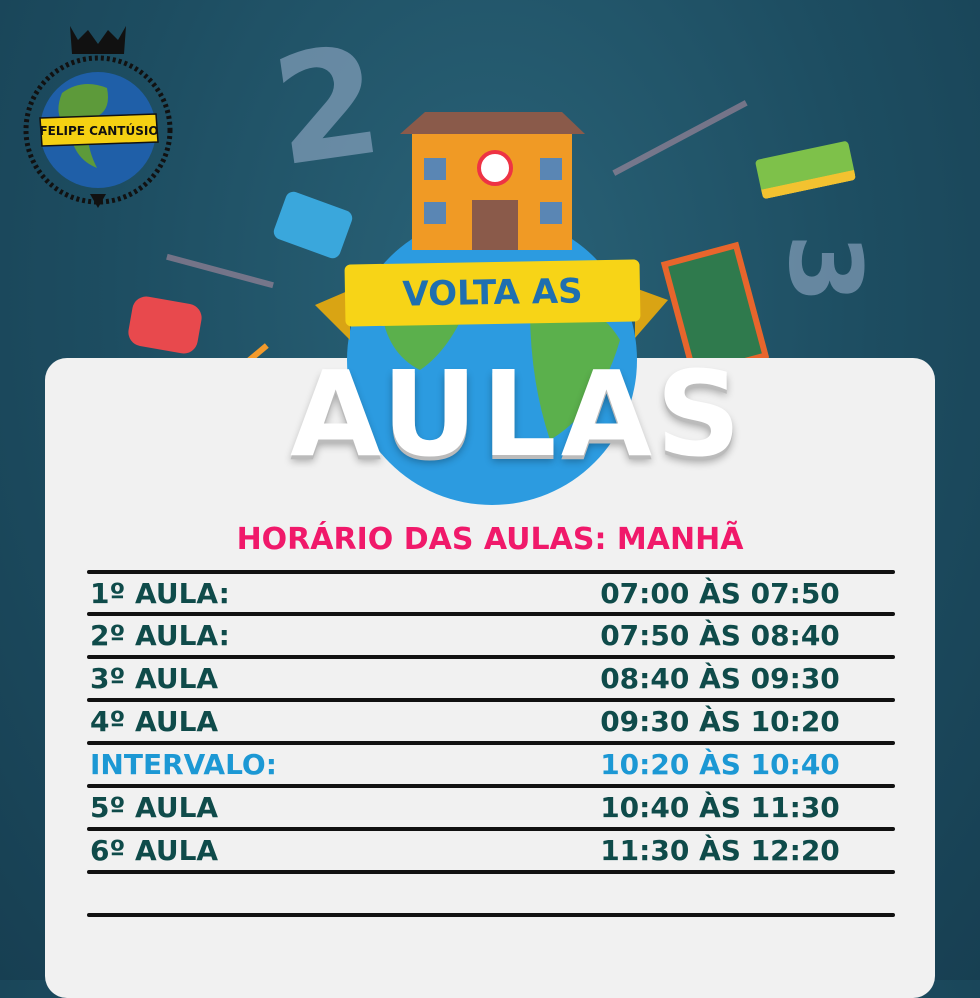 The height and width of the screenshot is (998, 980). What do you see at coordinates (154, 850) in the screenshot?
I see `row-label: 6º AULA` at bounding box center [154, 850].